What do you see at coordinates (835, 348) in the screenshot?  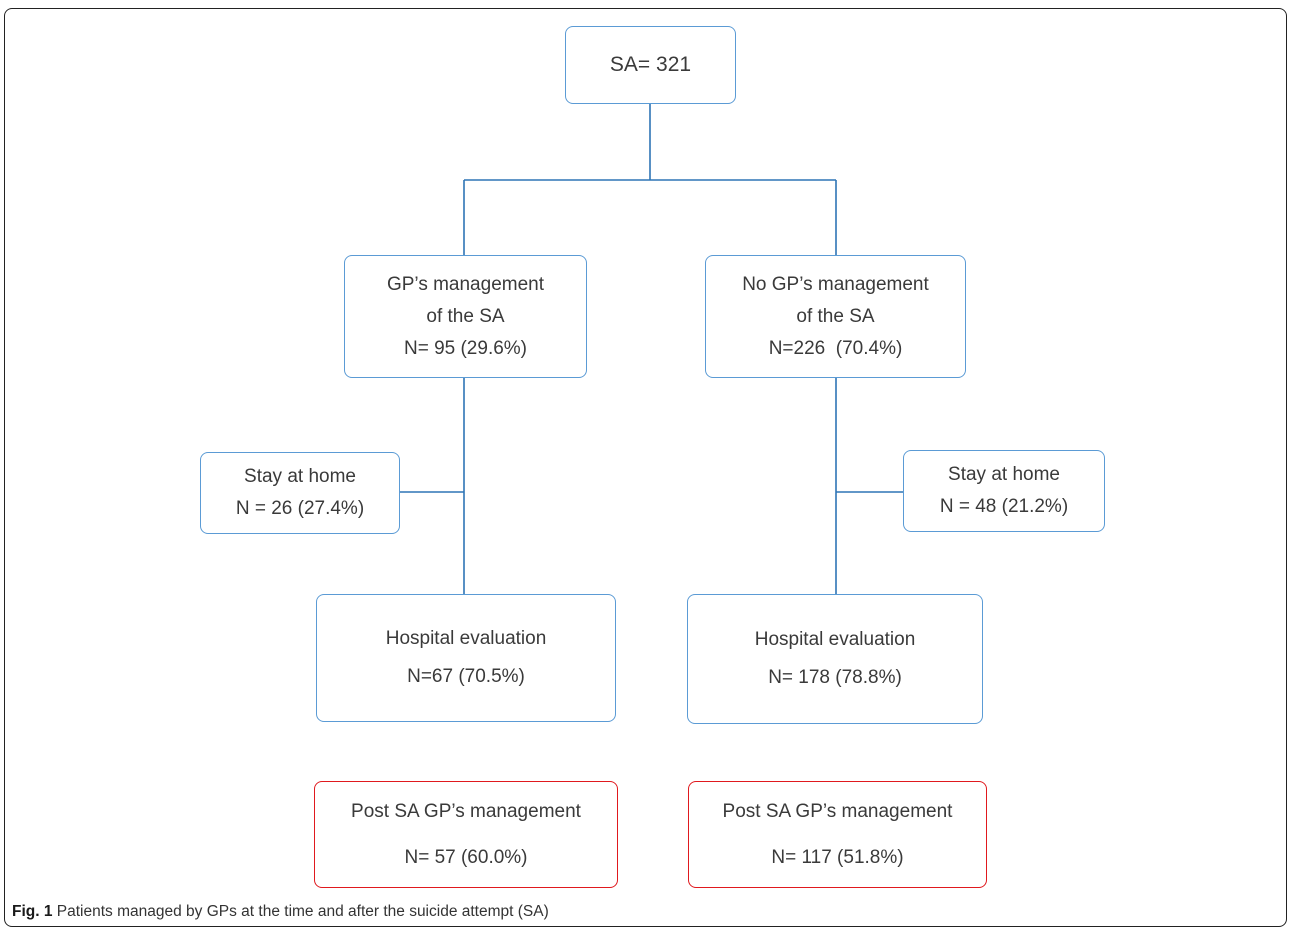 I see `no-gp-management-count: N=226 (70.4%)` at bounding box center [835, 348].